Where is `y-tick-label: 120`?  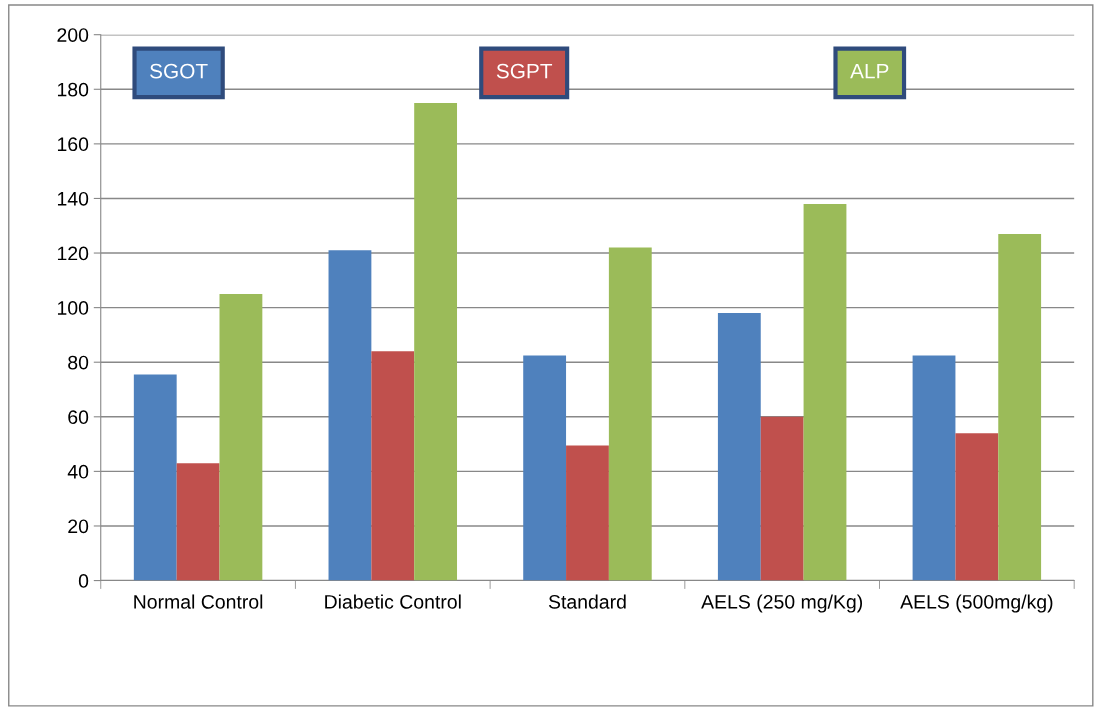
y-tick-label: 120 is located at coordinates (73, 253).